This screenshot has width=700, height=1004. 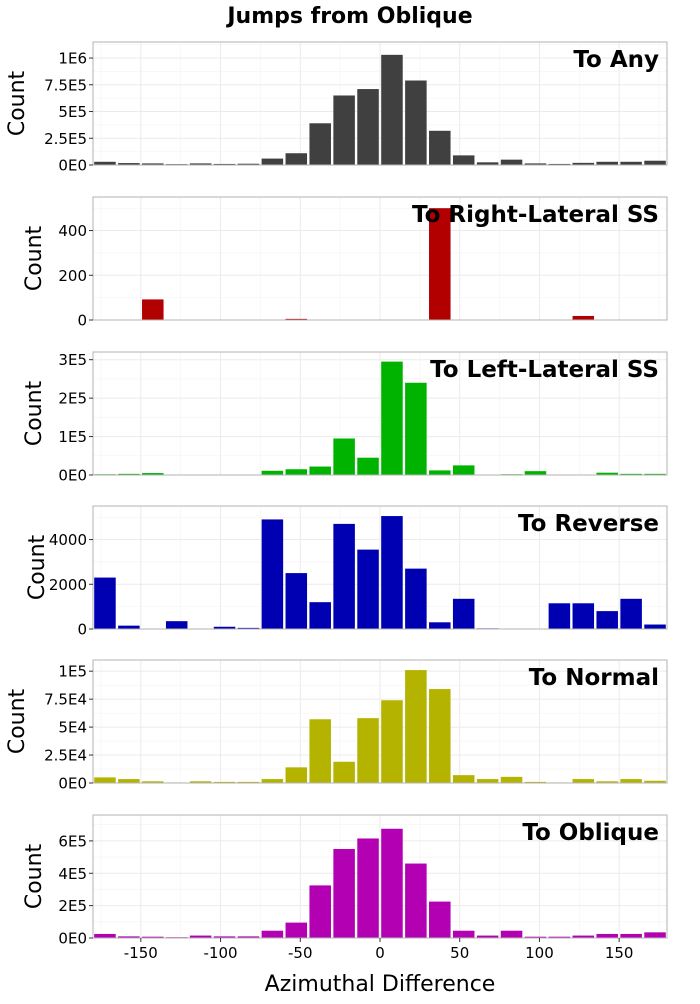 What do you see at coordinates (619, 953) in the screenshot?
I see `x-tick-label: 150` at bounding box center [619, 953].